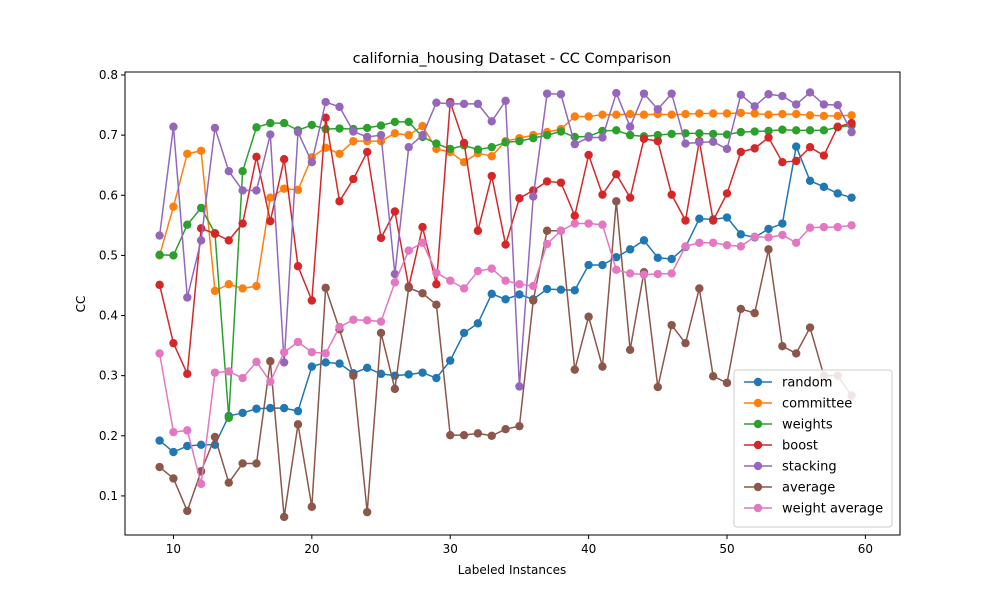 The height and width of the screenshot is (600, 1000). Describe the element at coordinates (726, 549) in the screenshot. I see `x-tick-label: 50` at that location.